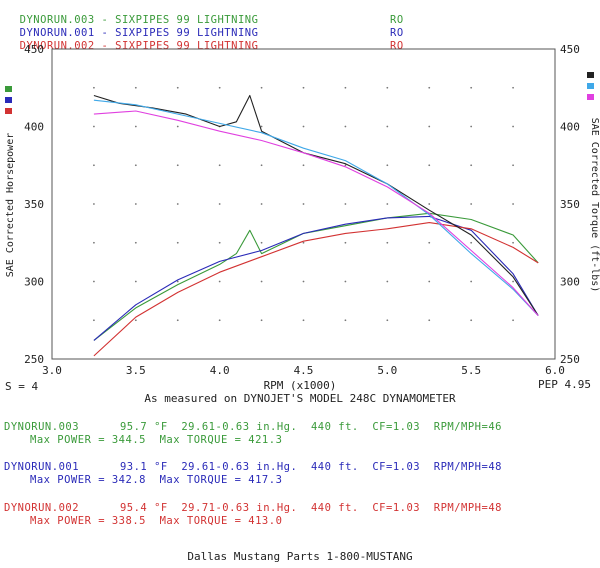 The height and width of the screenshot is (568, 600). I want to click on x-tick-label: 5.5, so click(471, 370).